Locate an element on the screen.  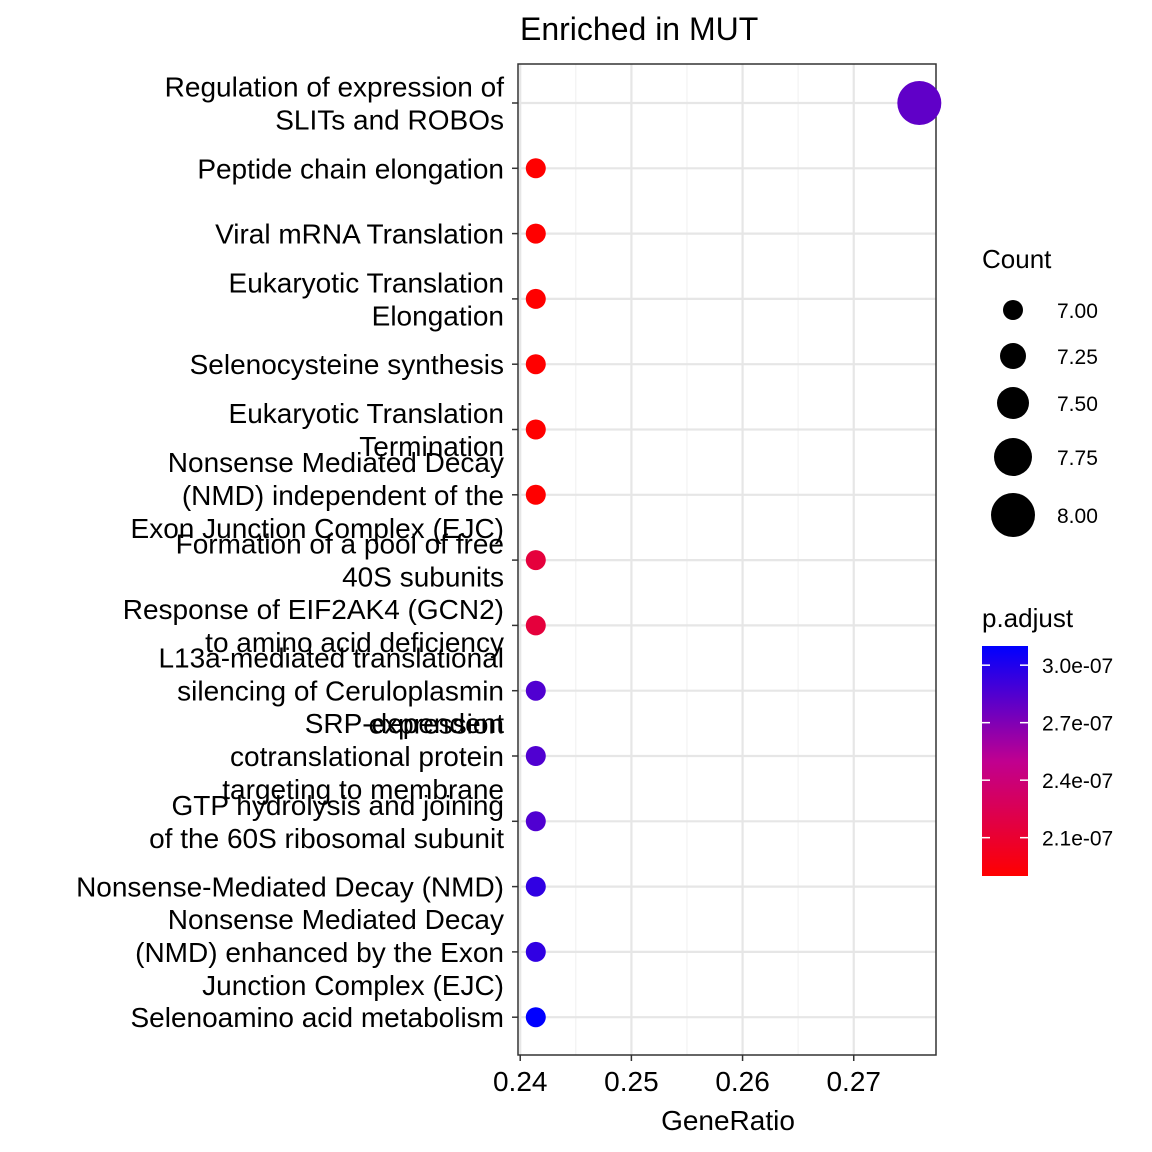
size-legend-label: 7.75 is located at coordinates (1077, 458).